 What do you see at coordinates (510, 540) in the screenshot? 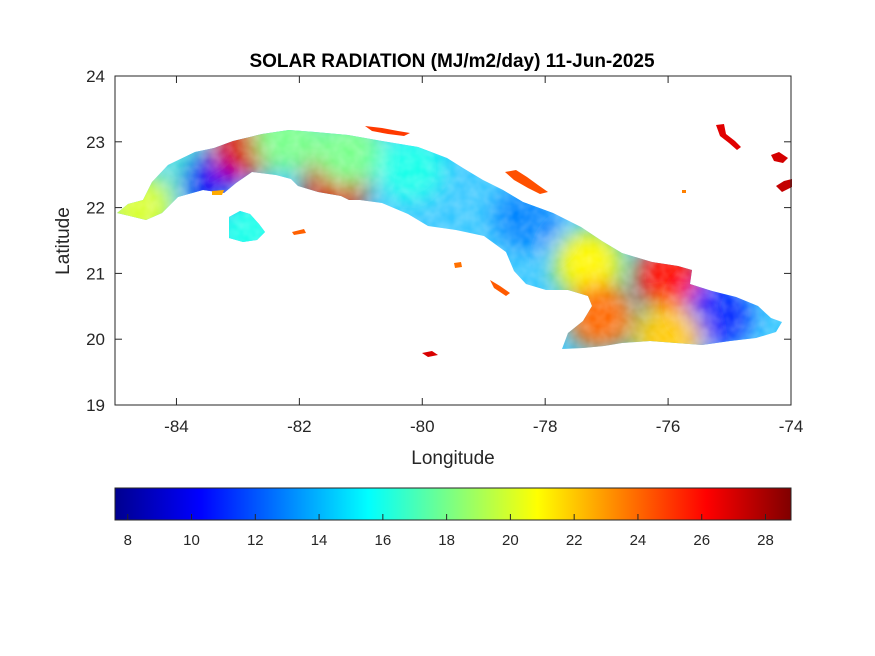
I see `colorbar-tick-label: 20` at bounding box center [510, 540].